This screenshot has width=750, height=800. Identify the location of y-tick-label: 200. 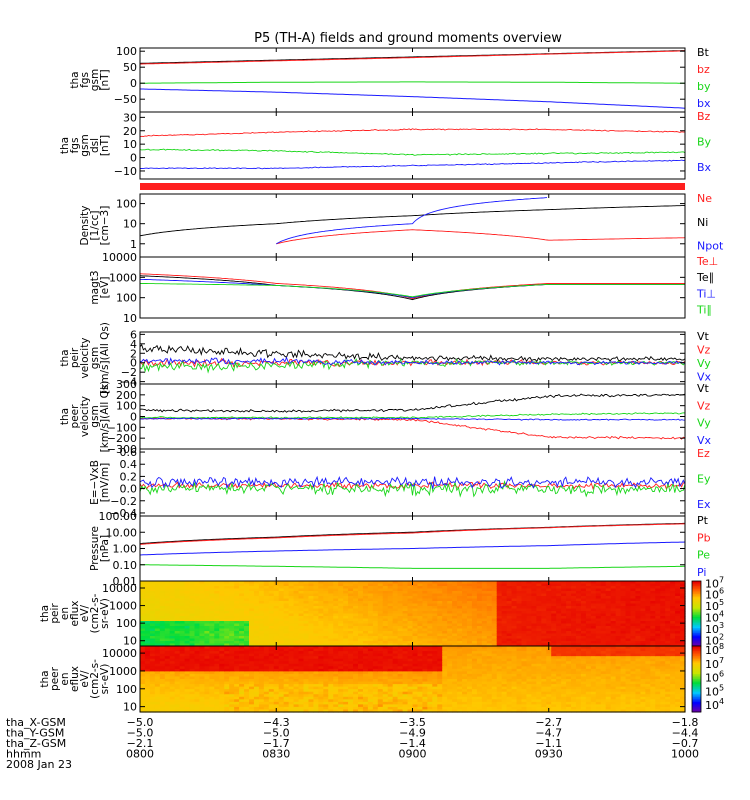
(126, 395).